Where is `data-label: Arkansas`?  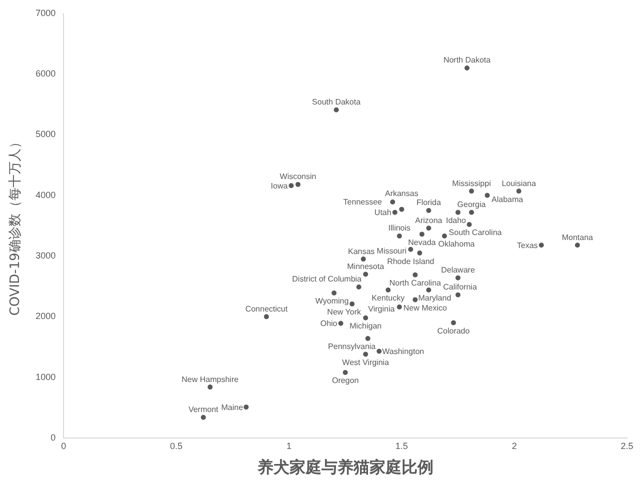
data-label: Arkansas is located at coordinates (401, 193).